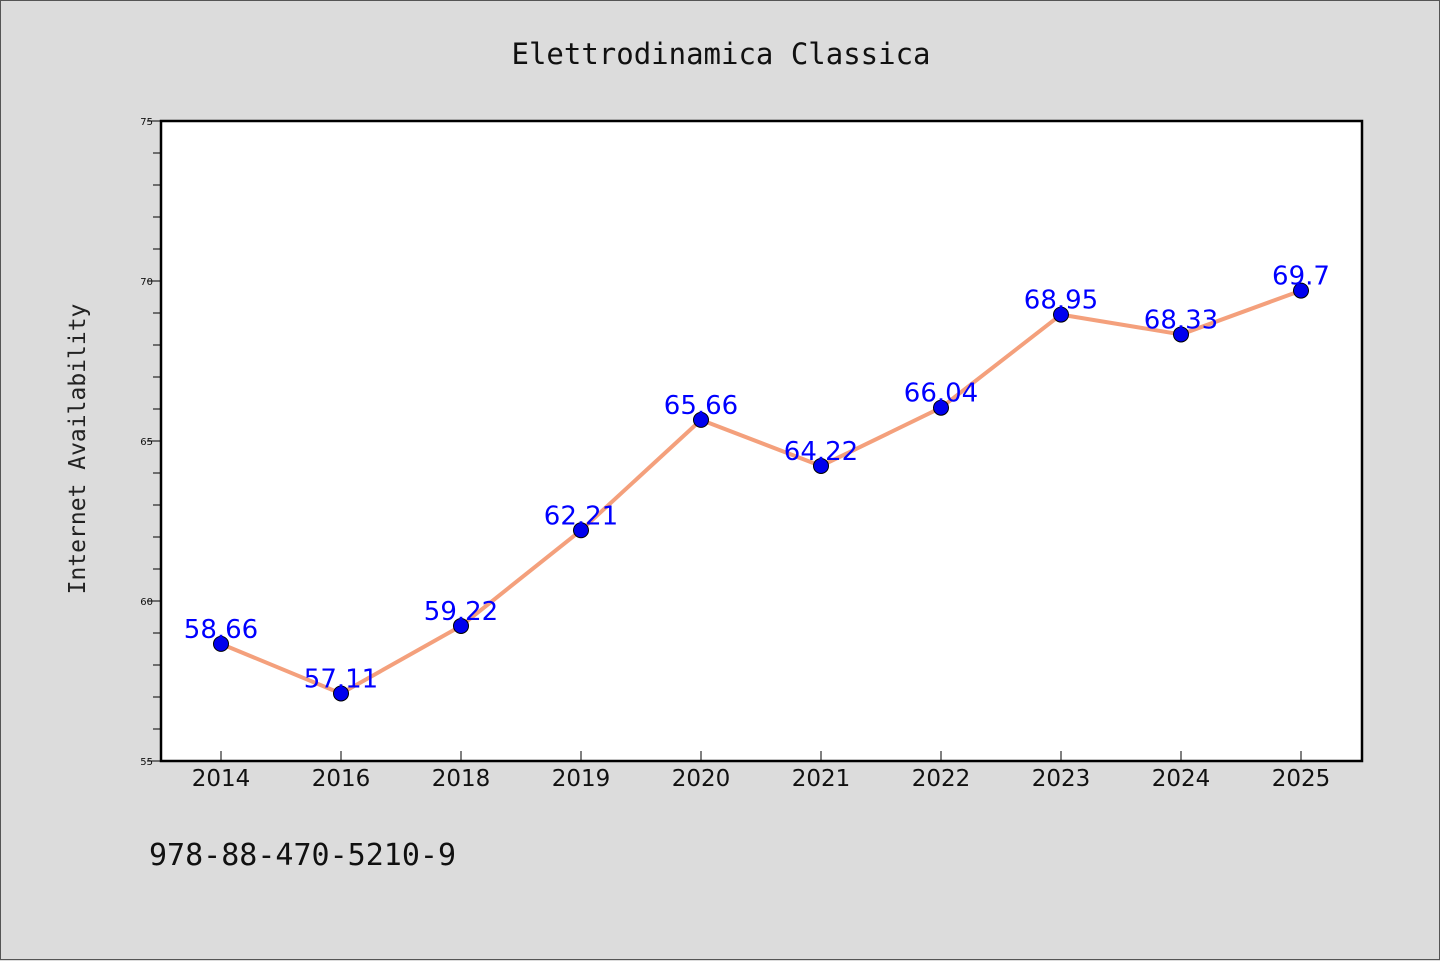  What do you see at coordinates (1301, 779) in the screenshot?
I see `x-tick-label: 2025` at bounding box center [1301, 779].